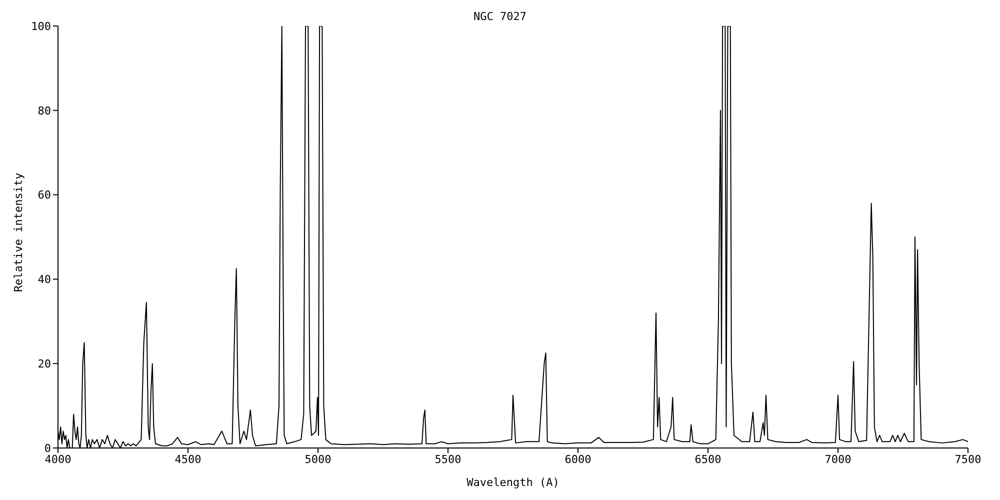 The height and width of the screenshot is (500, 1000). Describe the element at coordinates (41, 26) in the screenshot. I see `y-tick-label: 100` at that location.